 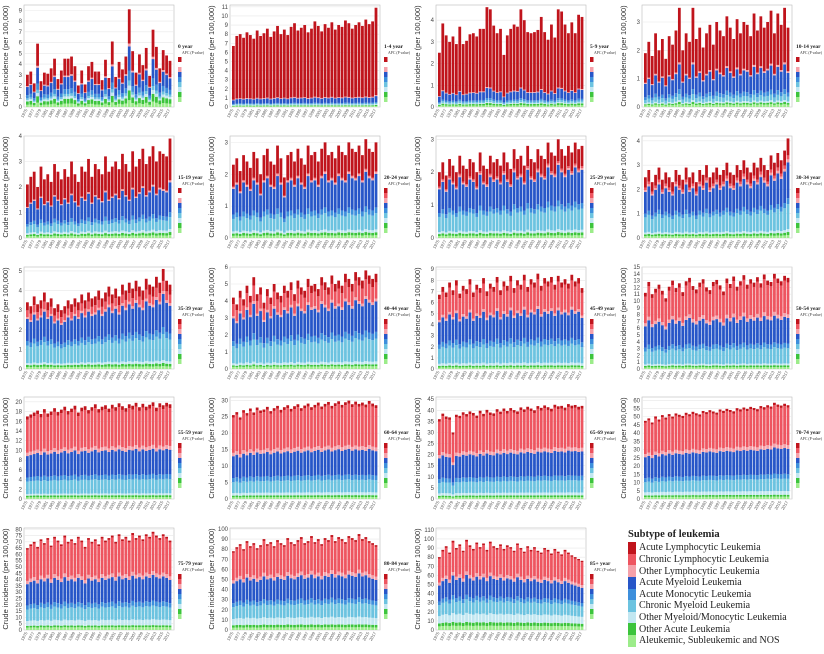 What do you see at coordinates (558, 112) in the screenshot?
I see `x-tick-label: 2011` at bounding box center [558, 112].